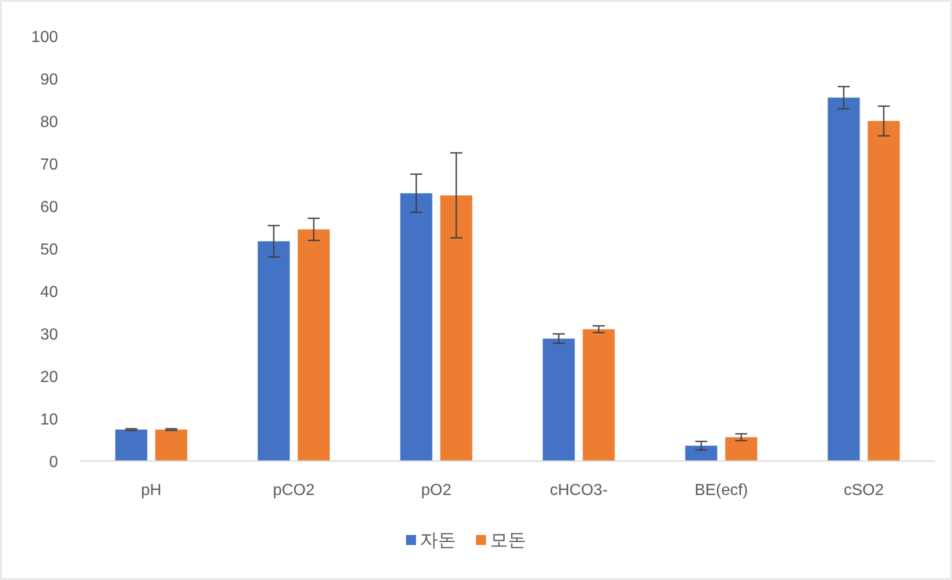 Image resolution: width=952 pixels, height=580 pixels. What do you see at coordinates (49, 250) in the screenshot?
I see `y-tick-label: 50` at bounding box center [49, 250].